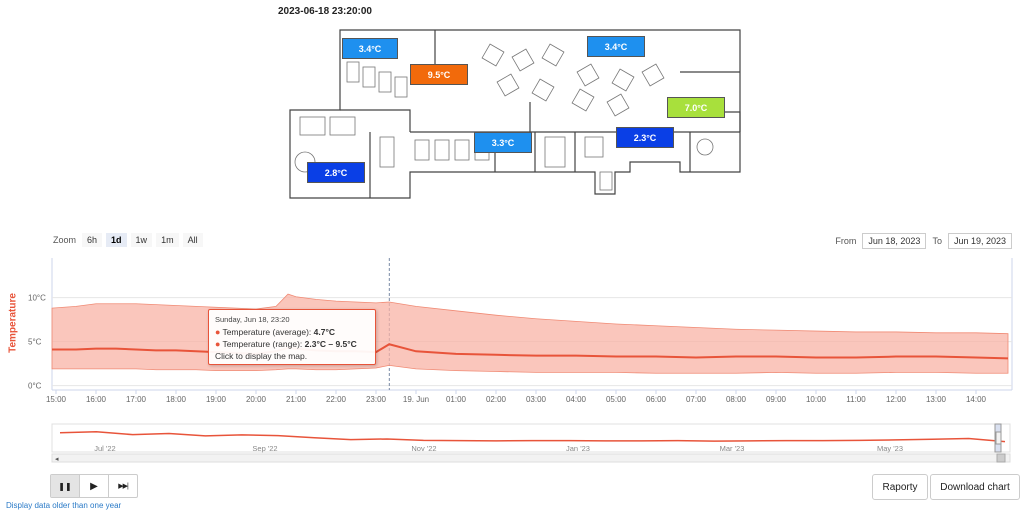 The image size is (1024, 520). I want to click on x-tick-label: 21:00, so click(296, 399).